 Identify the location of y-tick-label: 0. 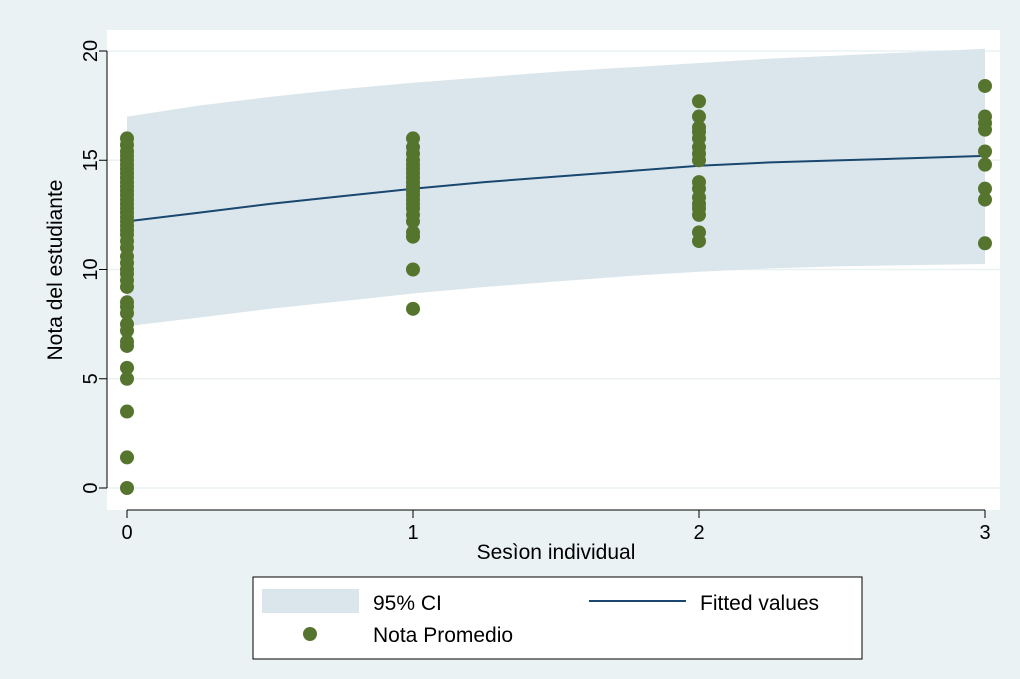
(91, 487).